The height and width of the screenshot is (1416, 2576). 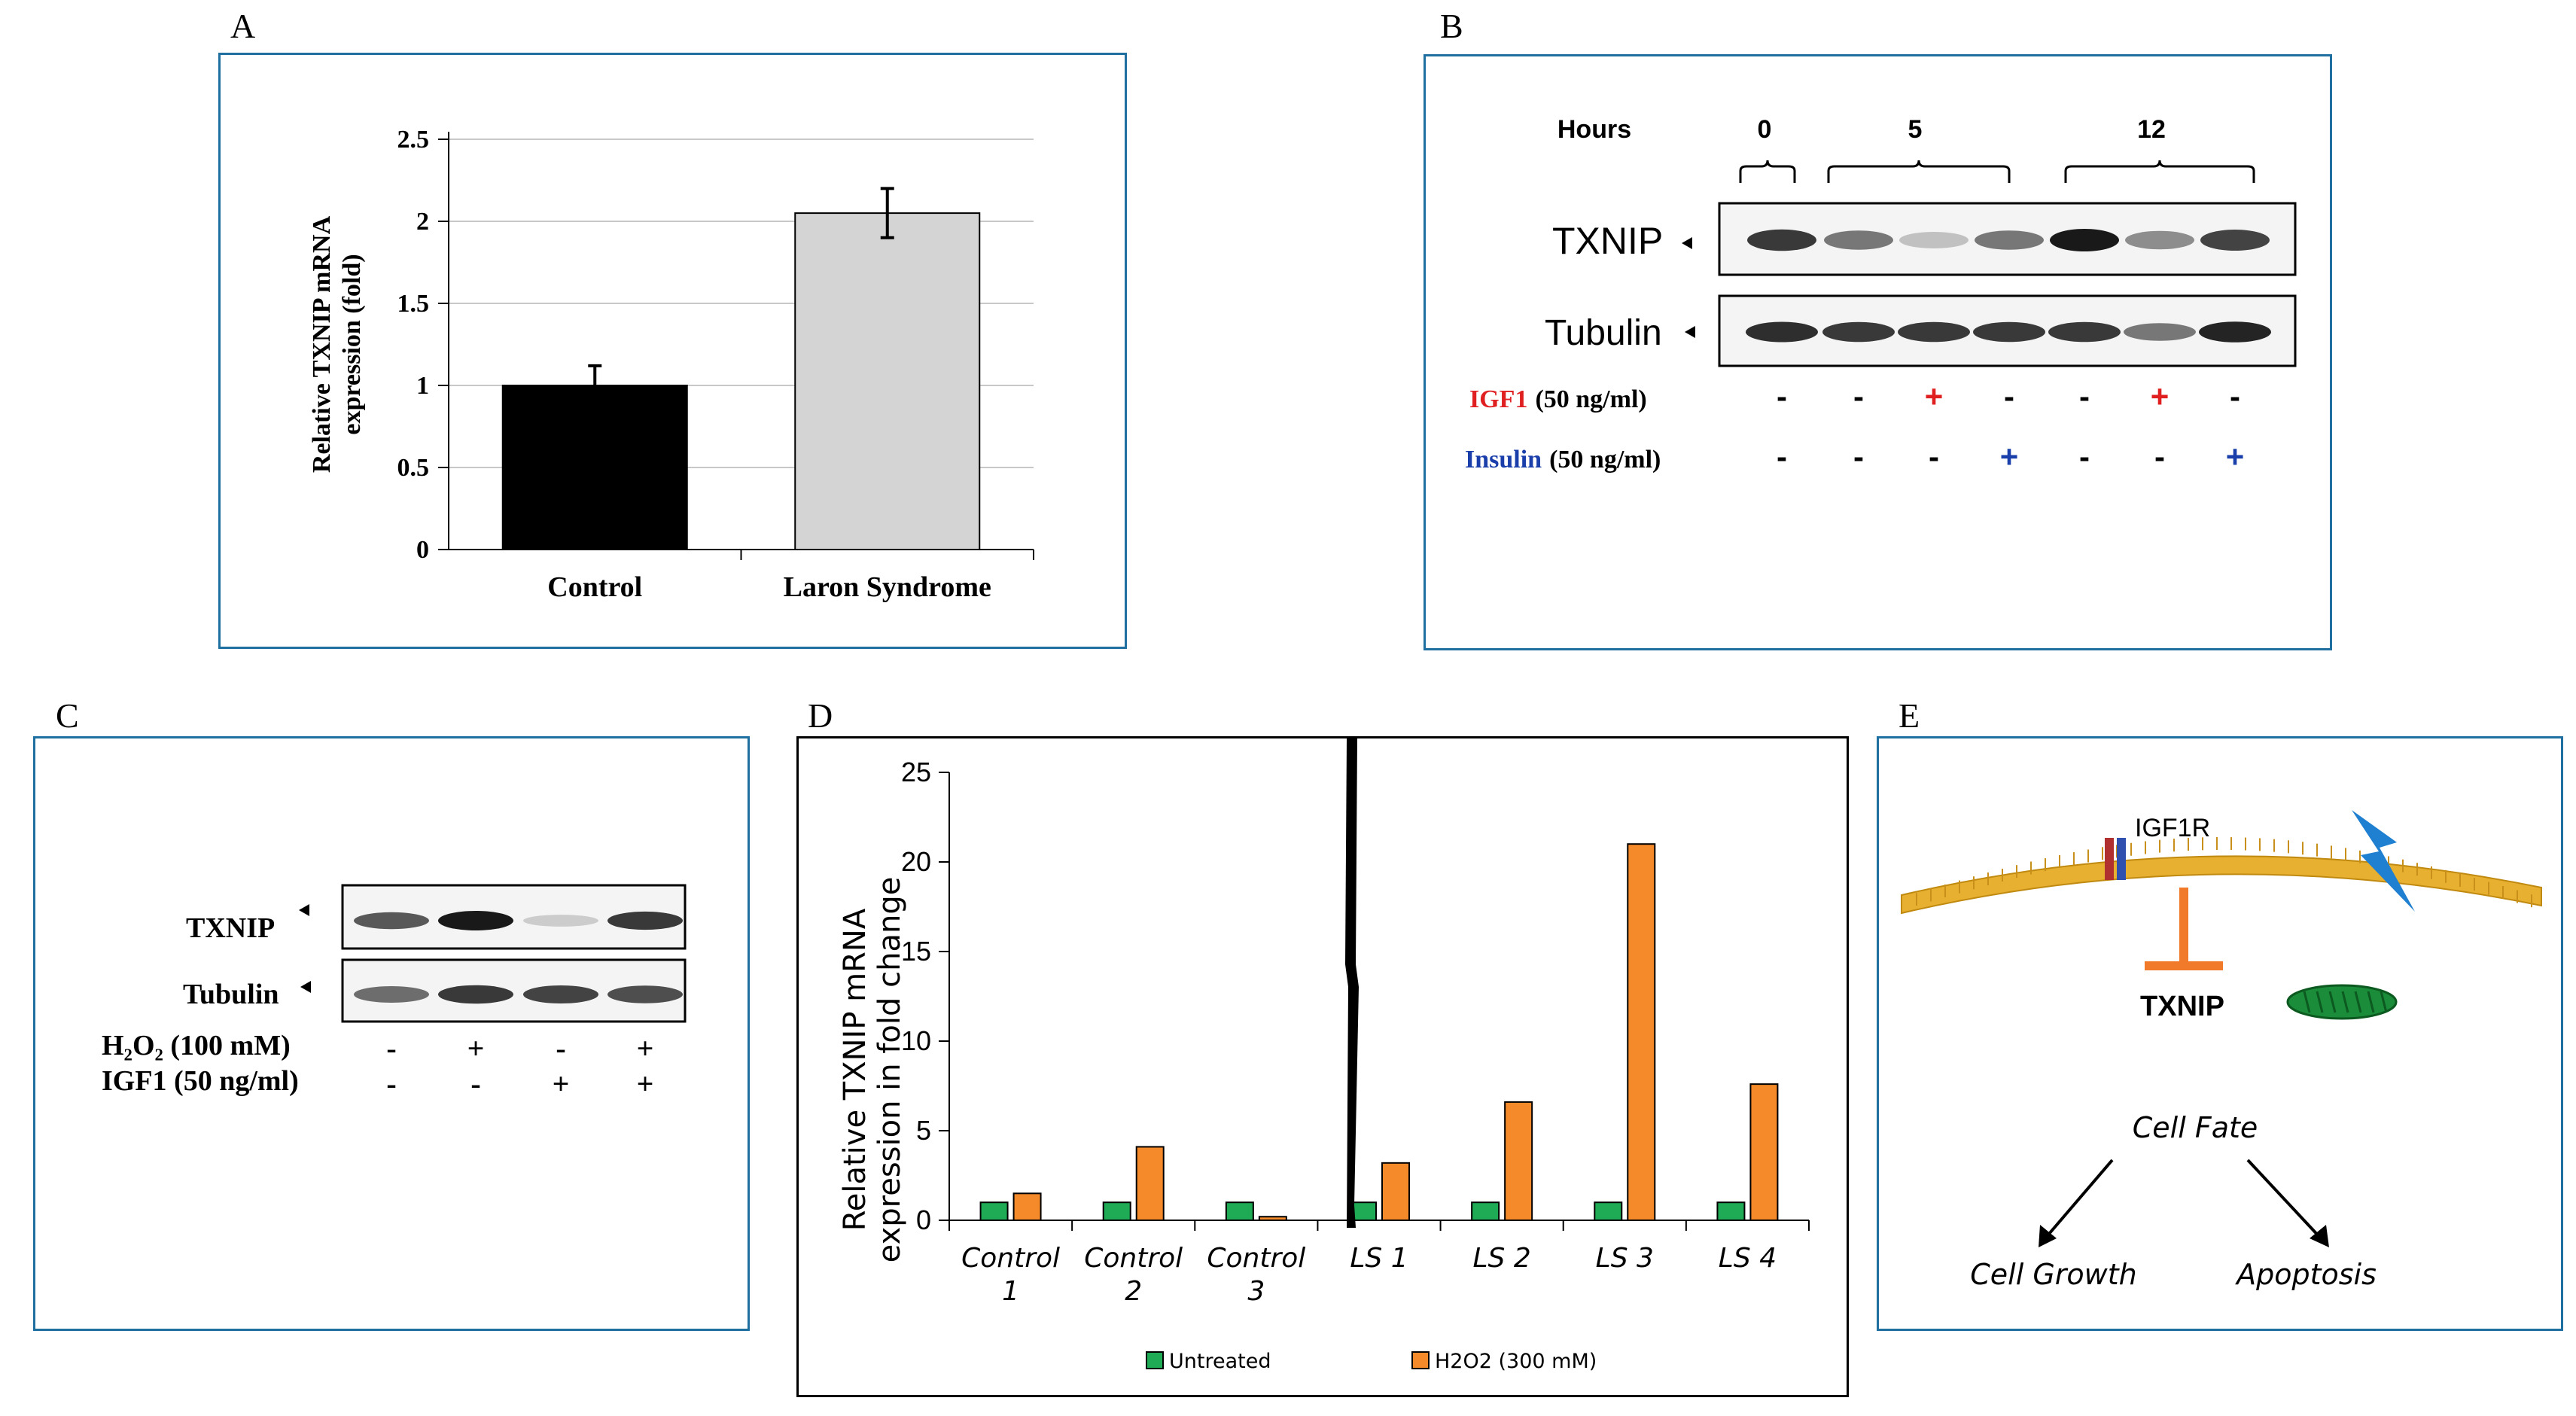 I want to click on bar, so click(x=595, y=467).